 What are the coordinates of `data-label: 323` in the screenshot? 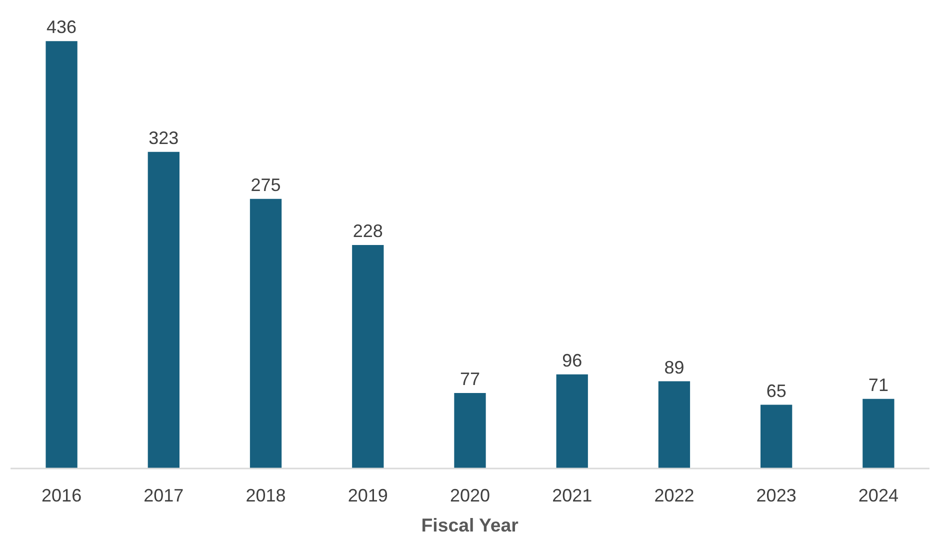 It's located at (163, 138).